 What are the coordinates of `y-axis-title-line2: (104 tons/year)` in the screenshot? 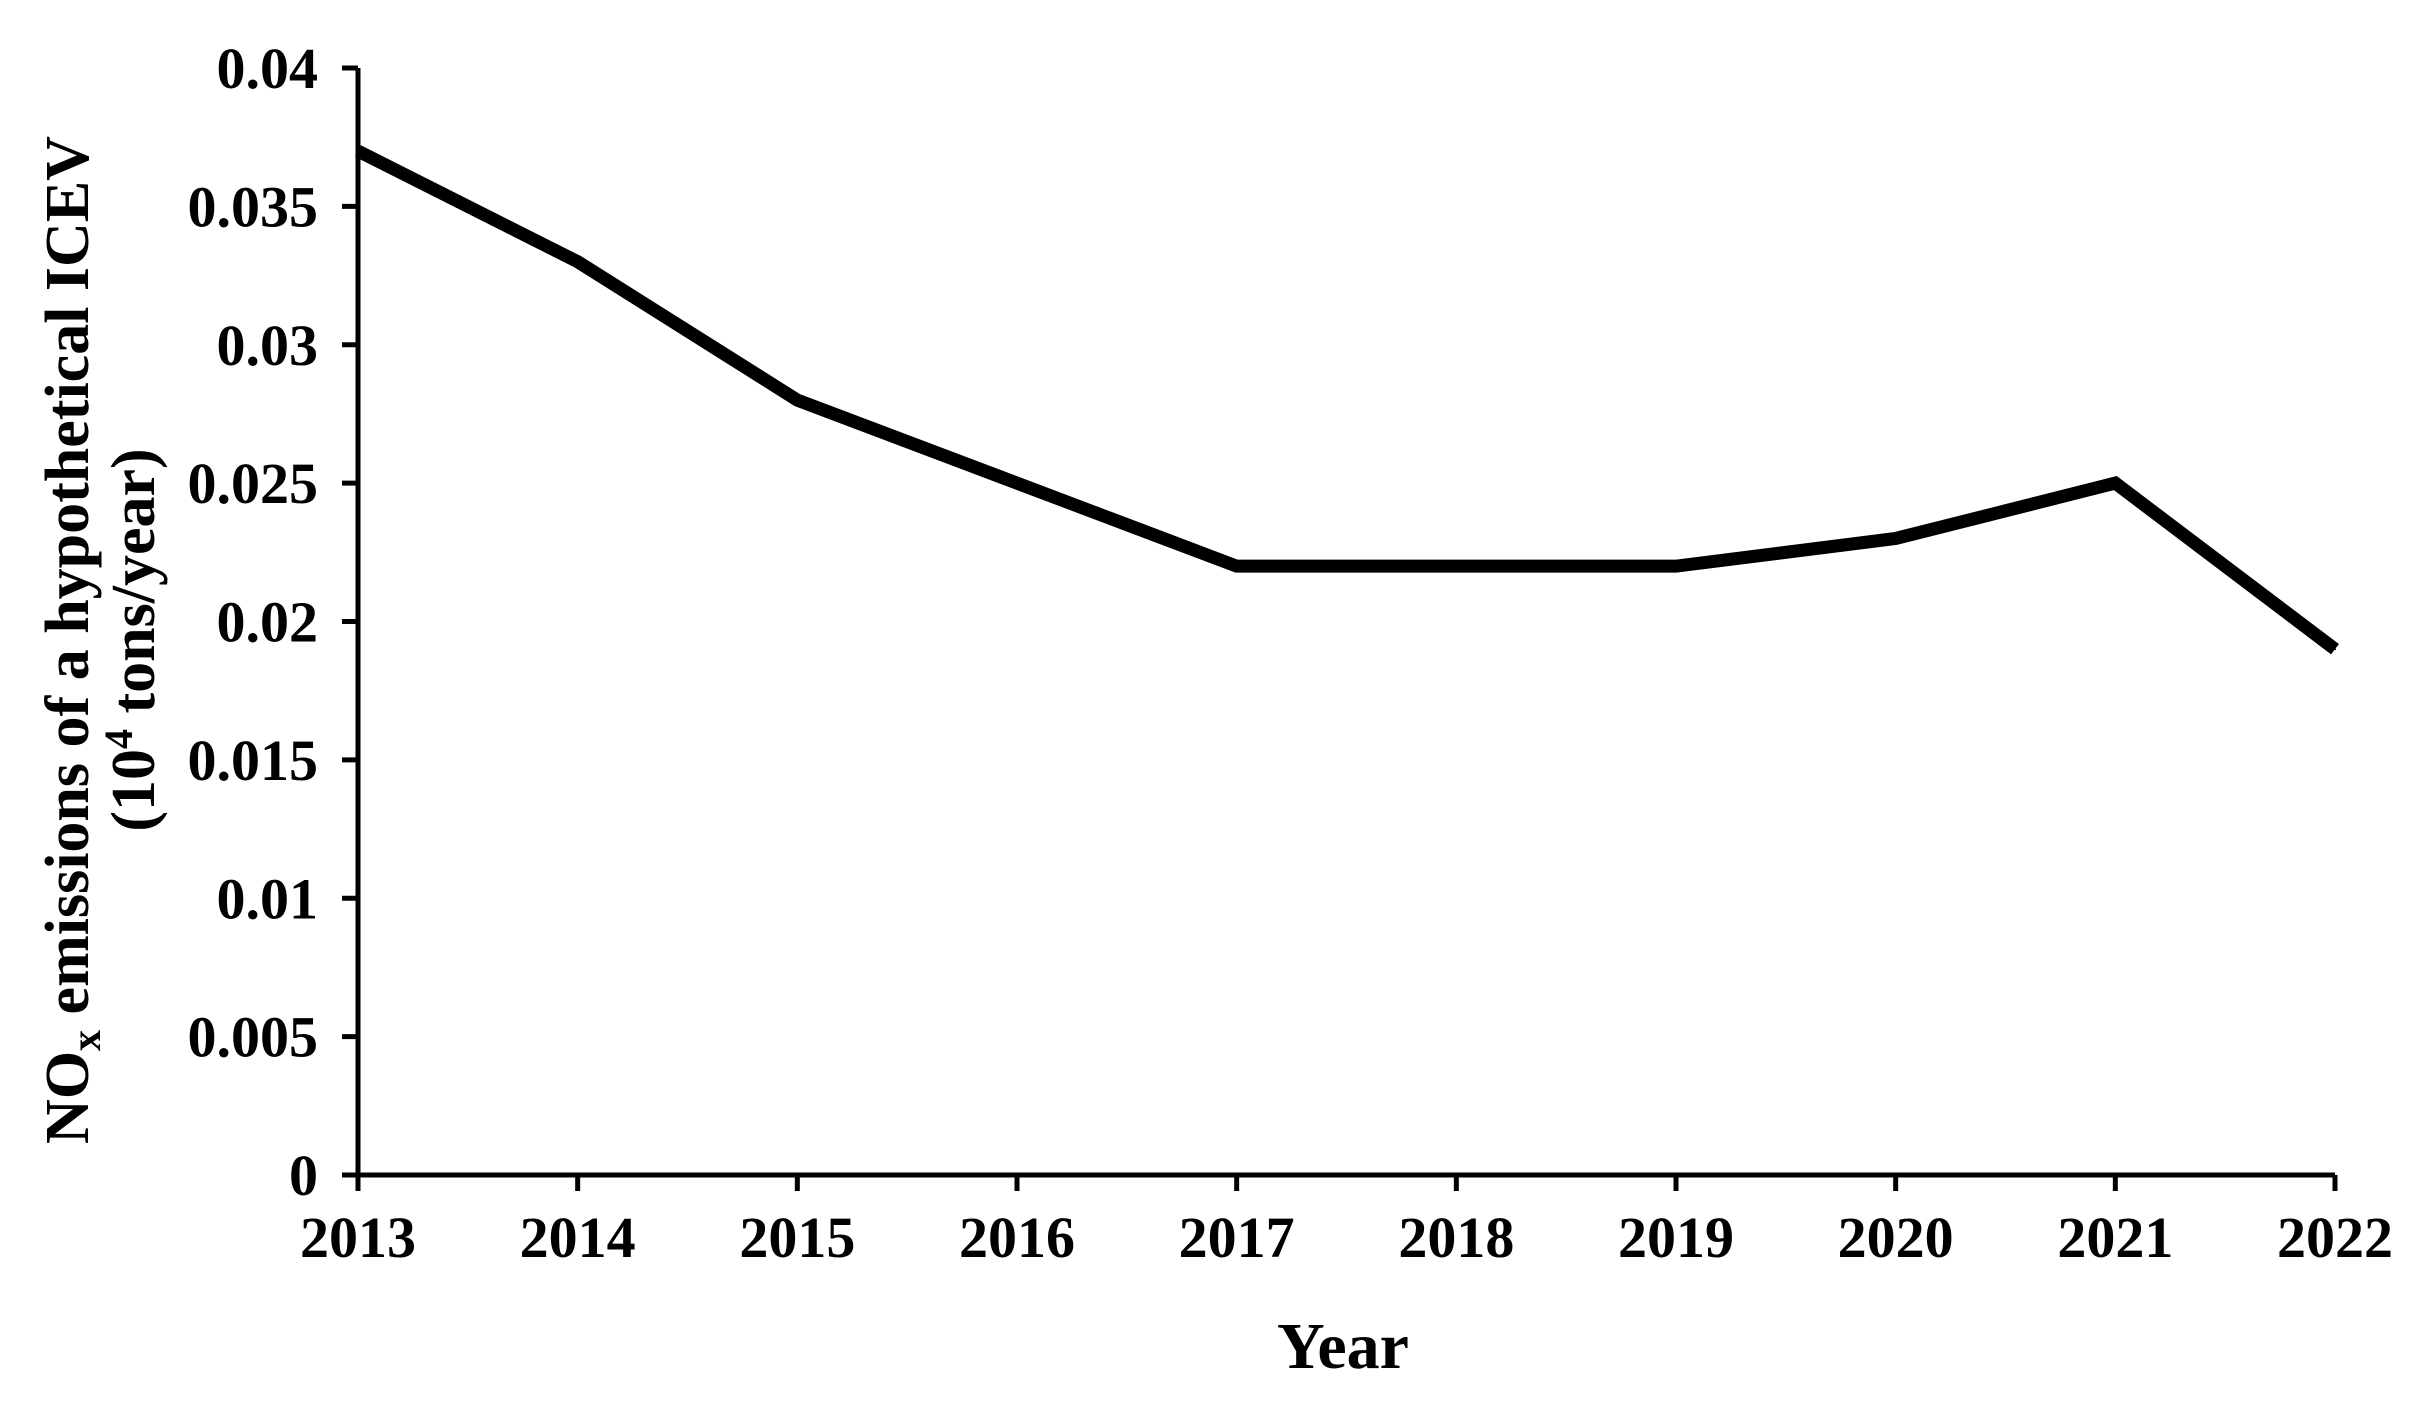 It's located at (132, 639).